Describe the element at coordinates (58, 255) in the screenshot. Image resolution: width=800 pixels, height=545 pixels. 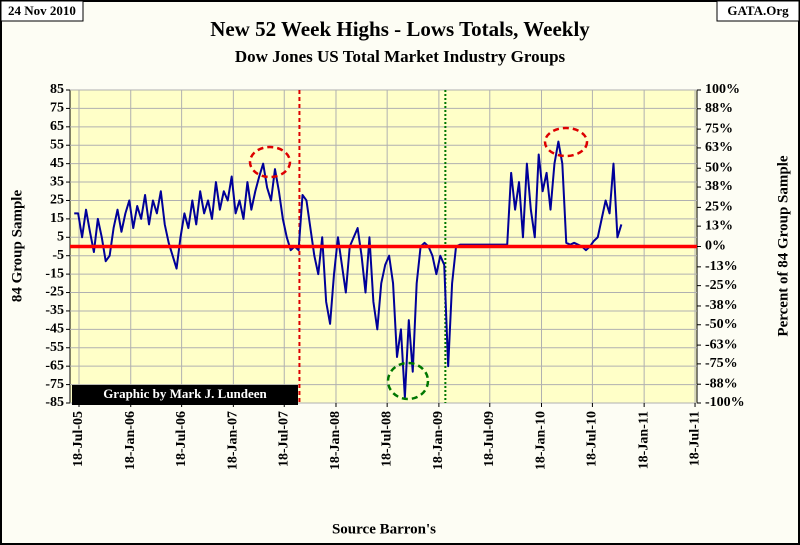
I see `y-tick-label: -5` at that location.